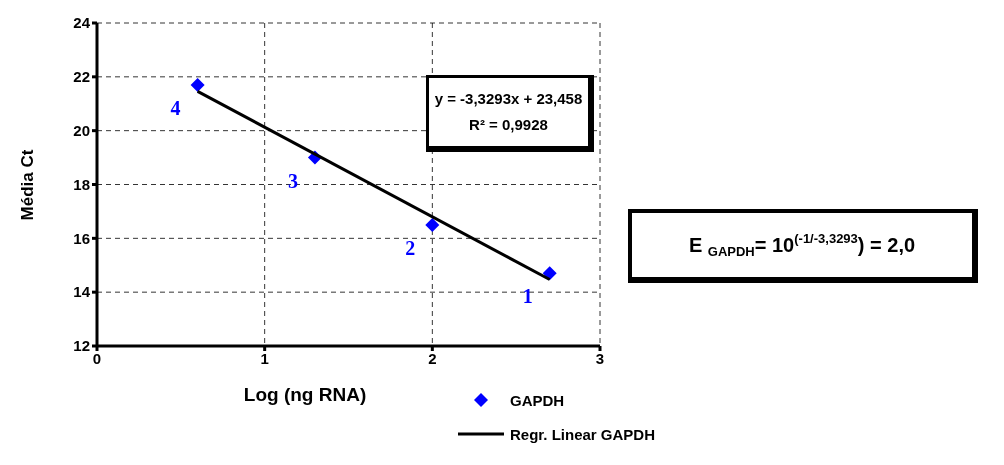  What do you see at coordinates (508, 99) in the screenshot?
I see `annotation: y = -3,3293x + 23,458` at bounding box center [508, 99].